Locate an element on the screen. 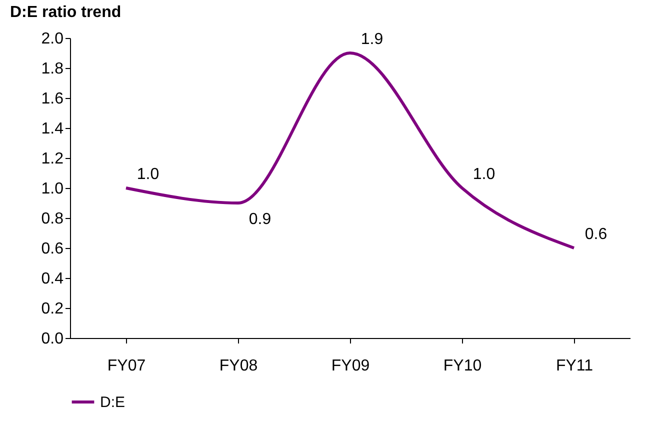  y-tick-label: 0.8 is located at coordinates (52, 219).